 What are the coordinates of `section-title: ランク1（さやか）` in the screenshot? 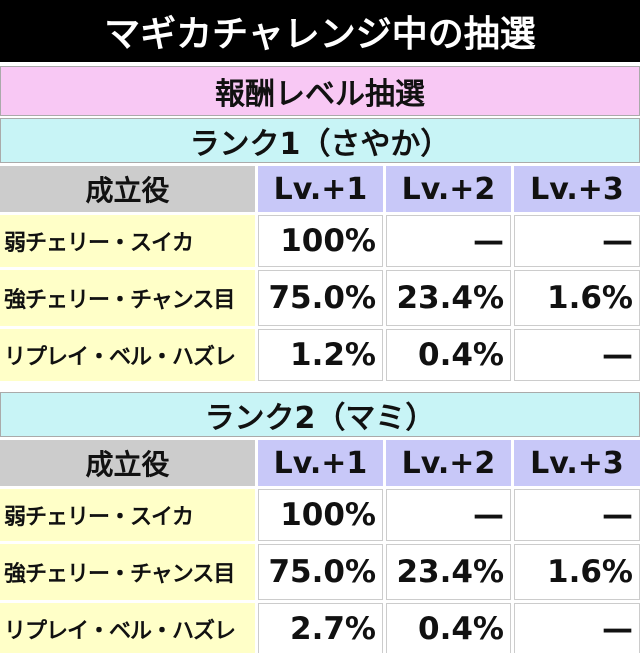 It's located at (320, 140).